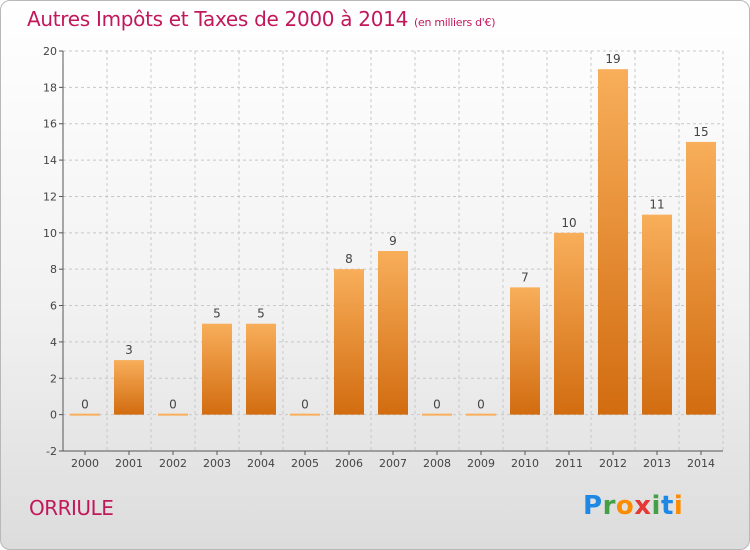  Describe the element at coordinates (349, 259) in the screenshot. I see `data-label: 8` at that location.